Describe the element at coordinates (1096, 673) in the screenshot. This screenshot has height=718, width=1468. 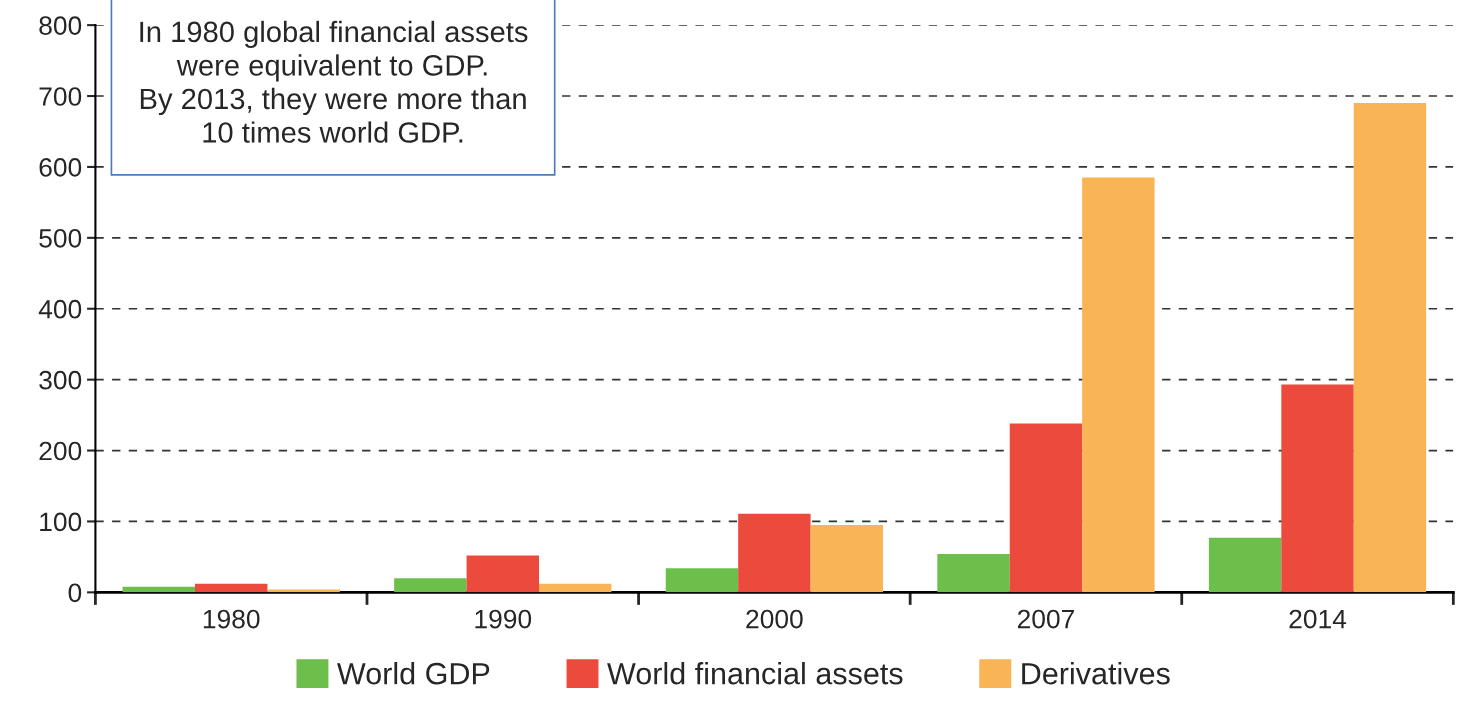
I see `legend-label: Derivatives` at that location.